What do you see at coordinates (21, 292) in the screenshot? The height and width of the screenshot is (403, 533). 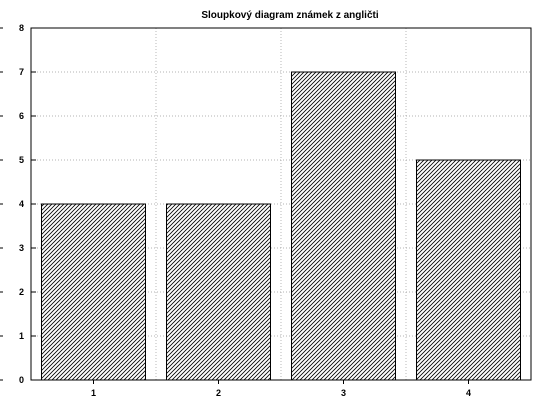 I see `y-tick-label-2: 2` at bounding box center [21, 292].